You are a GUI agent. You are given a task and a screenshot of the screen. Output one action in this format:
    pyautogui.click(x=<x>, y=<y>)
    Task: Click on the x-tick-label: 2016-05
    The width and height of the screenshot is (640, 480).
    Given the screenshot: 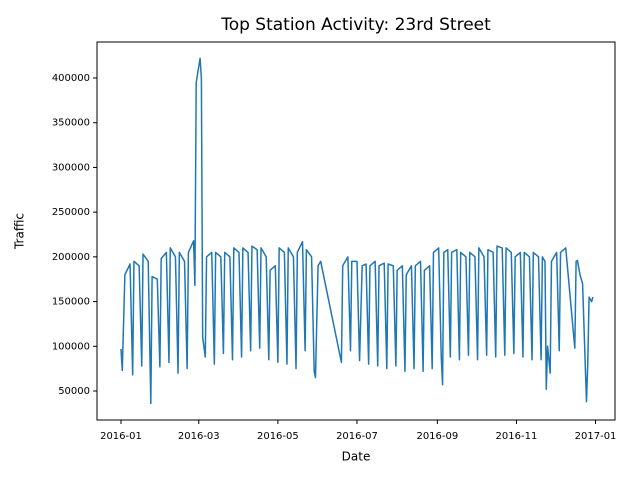 What is the action you would take?
    pyautogui.click(x=278, y=436)
    